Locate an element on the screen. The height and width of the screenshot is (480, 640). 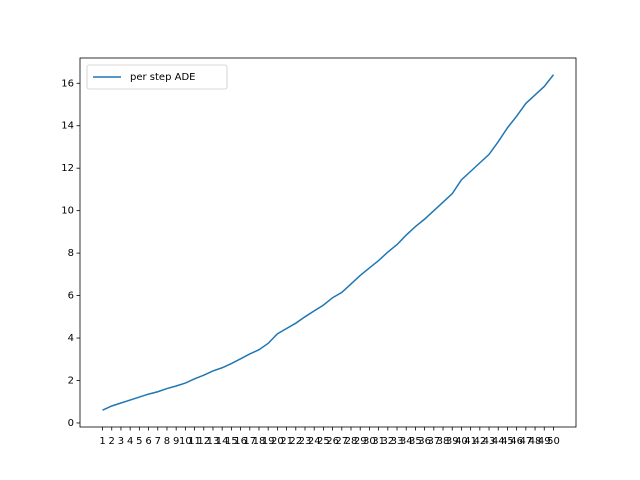
x-tick-label: 27 is located at coordinates (341, 441).